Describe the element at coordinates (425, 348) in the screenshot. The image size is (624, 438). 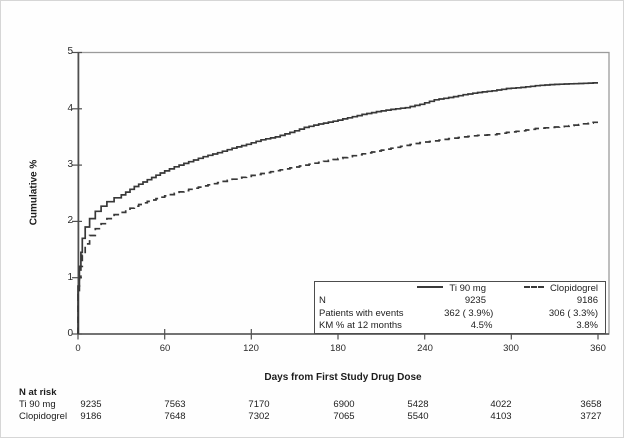
I see `x-tick-240: 240` at that location.